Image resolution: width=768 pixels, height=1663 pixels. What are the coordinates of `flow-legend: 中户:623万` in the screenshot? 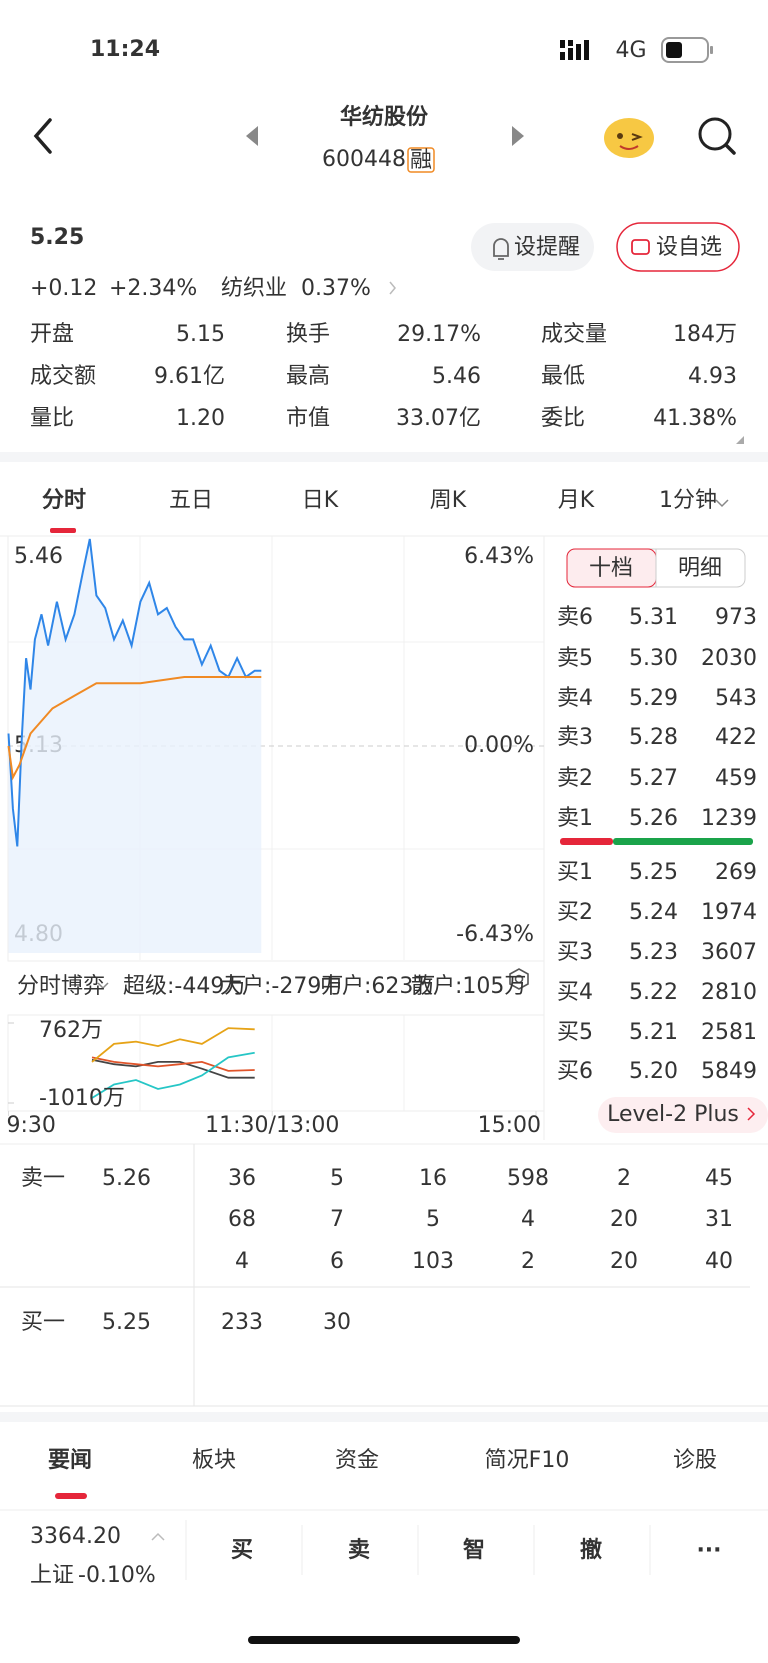 It's located at (377, 986).